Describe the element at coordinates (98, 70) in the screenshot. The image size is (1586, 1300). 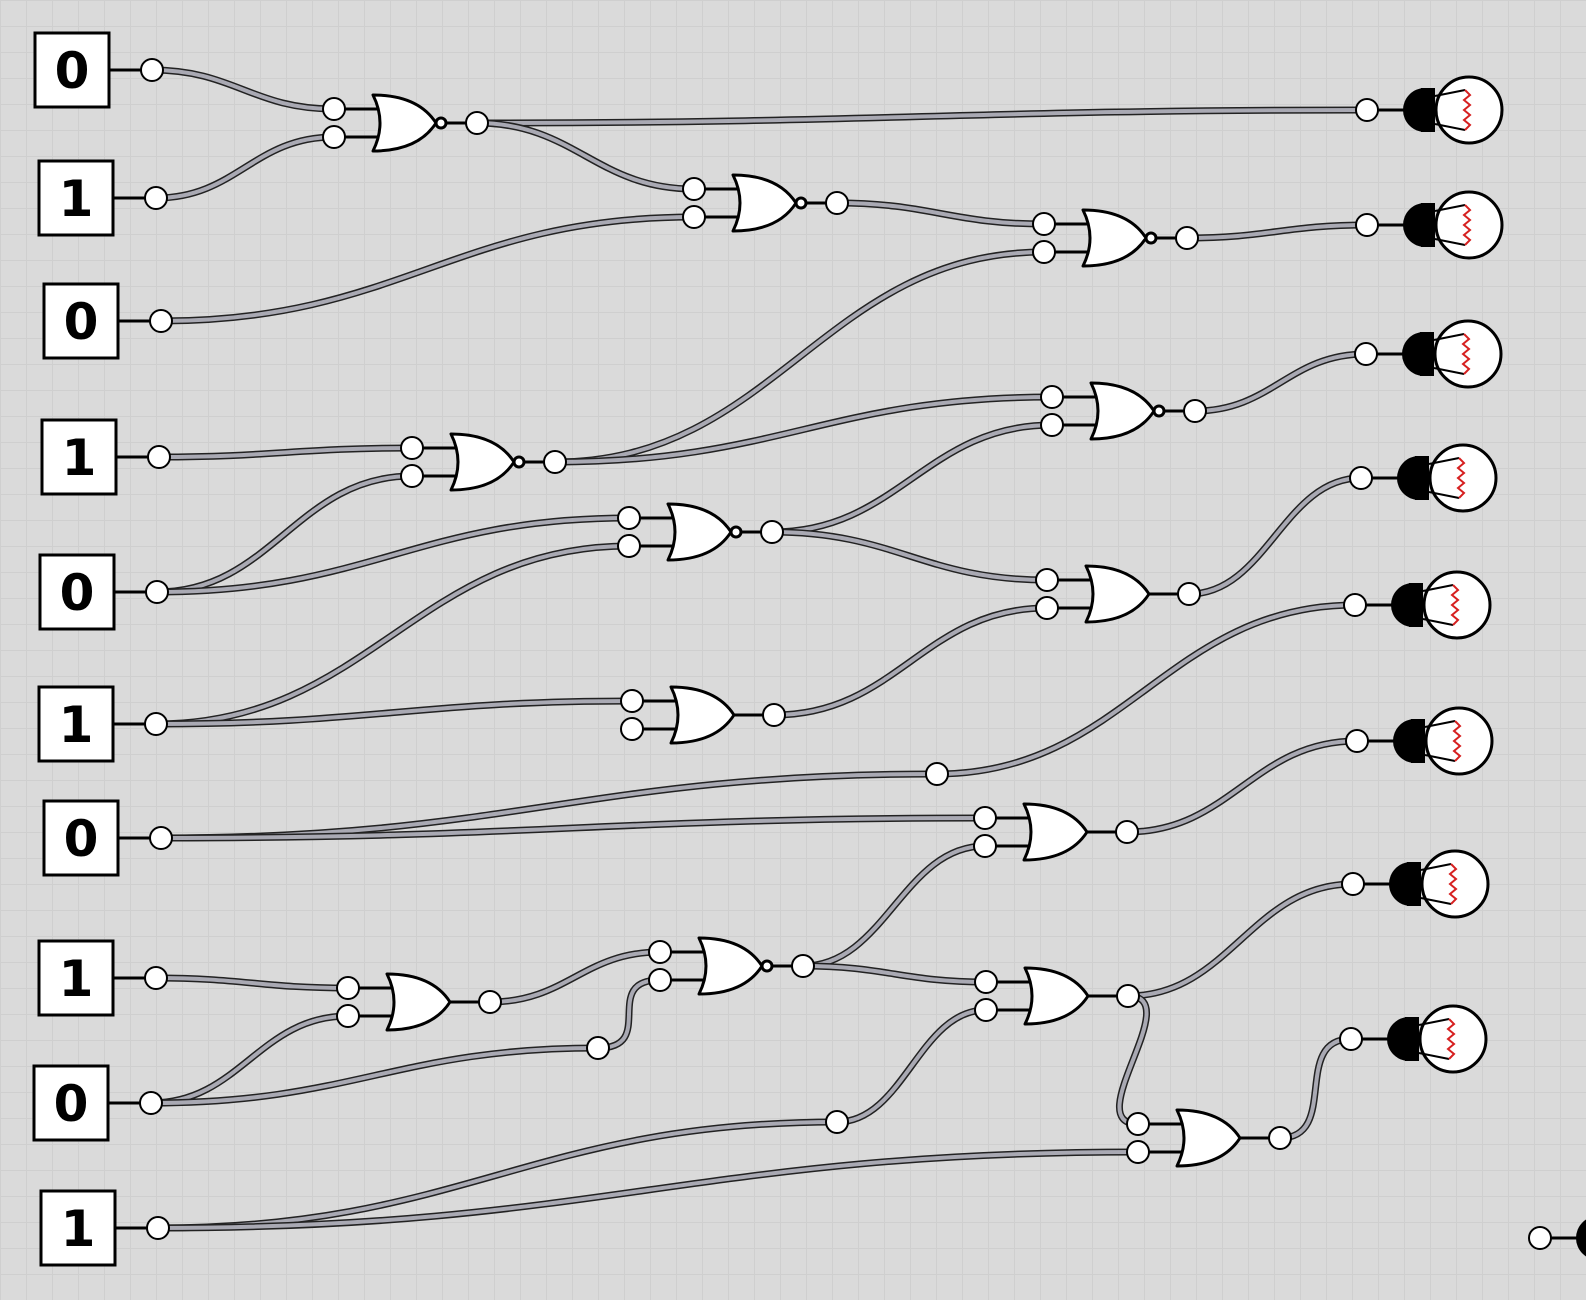
I see `input-switch-1: 0` at that location.